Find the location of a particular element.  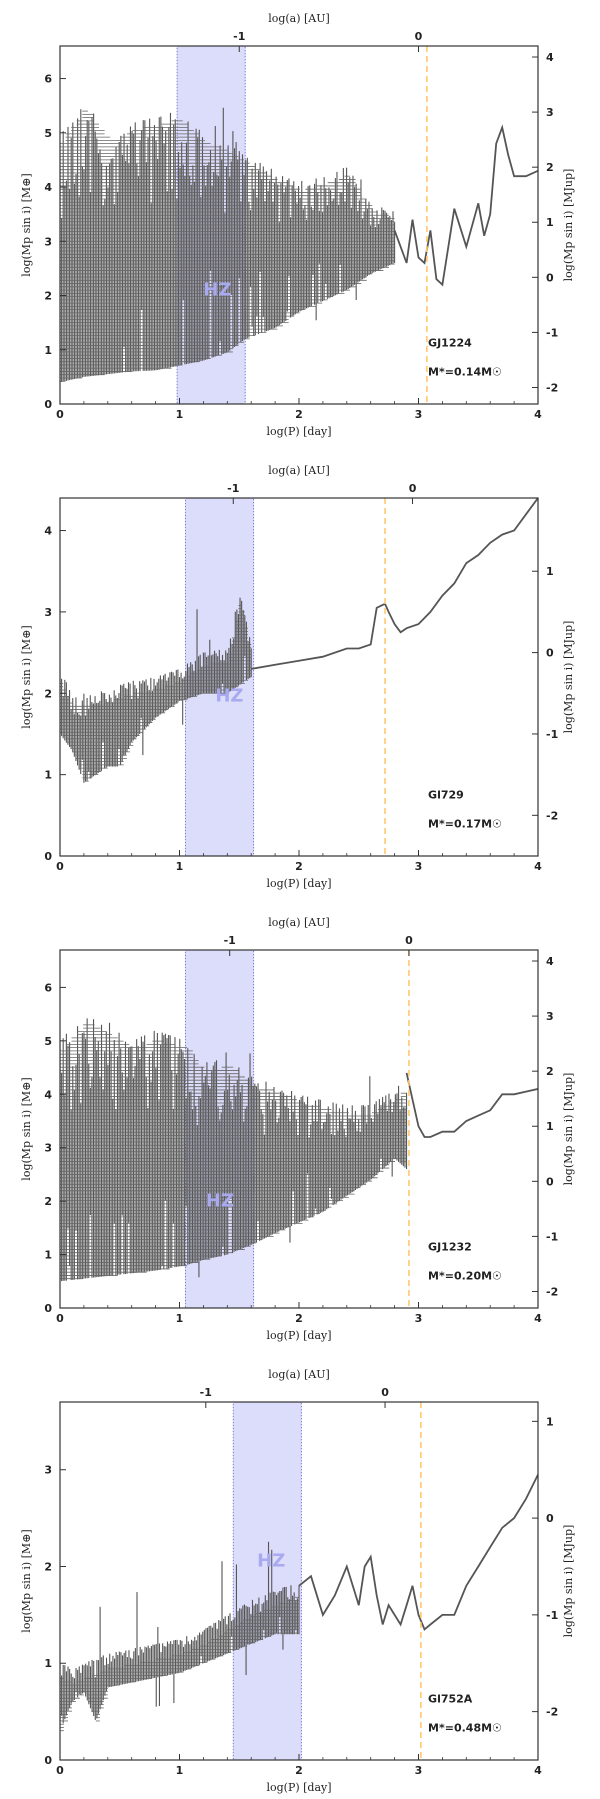

star-mass: M*=0.14M☉ is located at coordinates (465, 371).